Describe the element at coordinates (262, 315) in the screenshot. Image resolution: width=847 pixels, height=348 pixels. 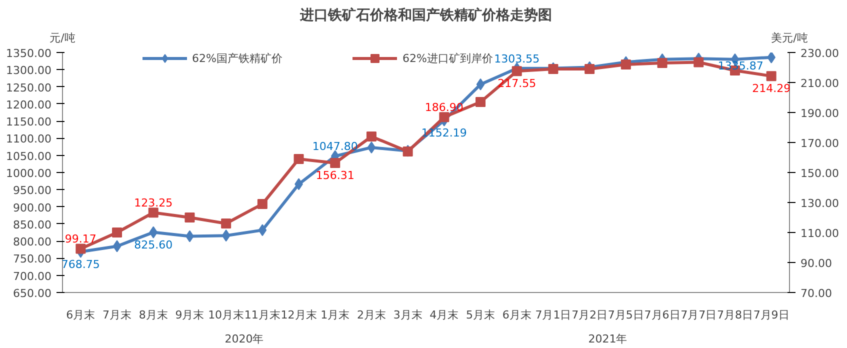
I see `x-tick-label: 11月末` at that location.